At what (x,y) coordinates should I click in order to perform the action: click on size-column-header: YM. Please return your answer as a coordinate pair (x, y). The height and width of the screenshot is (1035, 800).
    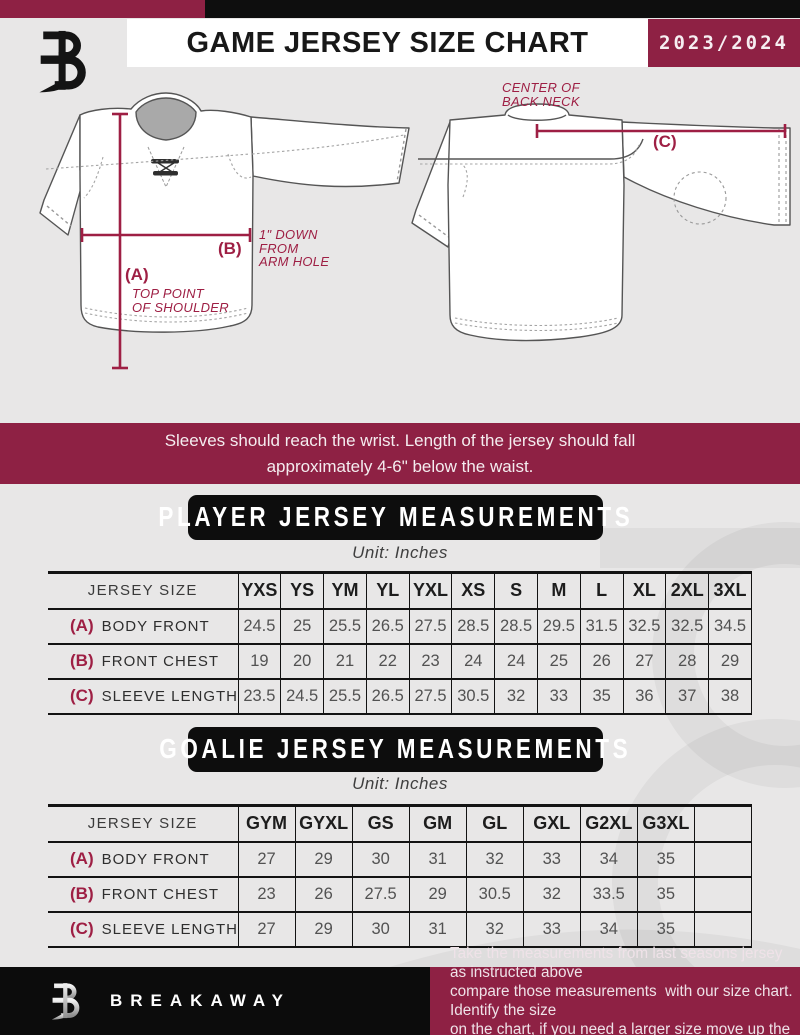
    Looking at the image, I should click on (345, 590).